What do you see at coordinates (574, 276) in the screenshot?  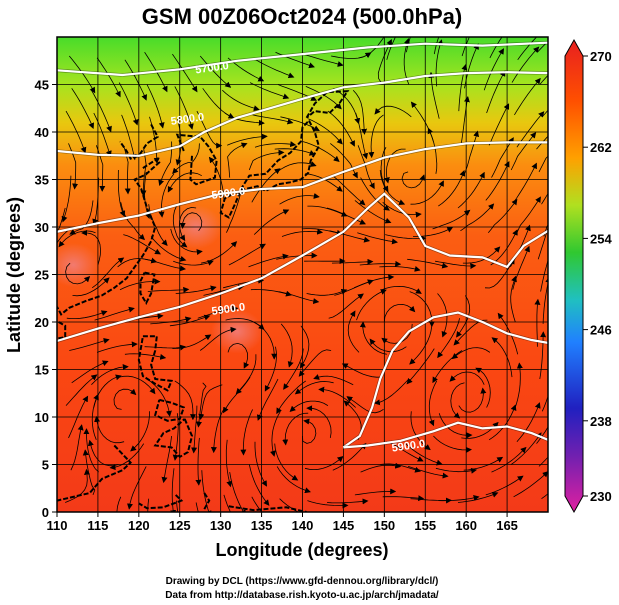 I see `colorbar-bar` at bounding box center [574, 276].